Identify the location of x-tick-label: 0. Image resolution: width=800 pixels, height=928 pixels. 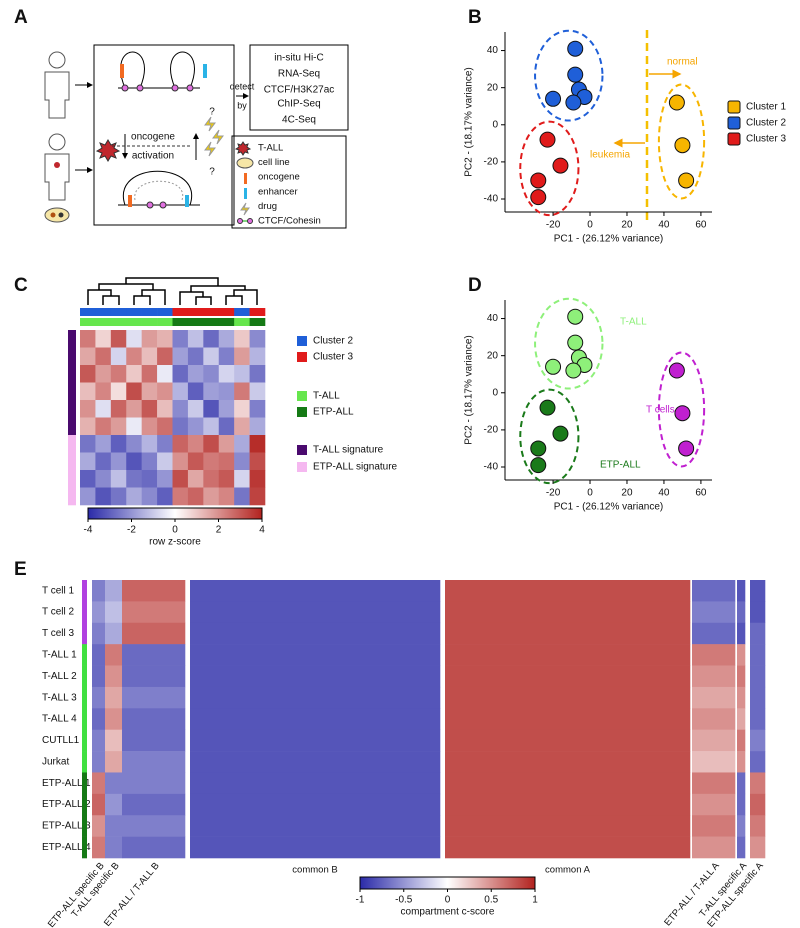
(590, 225).